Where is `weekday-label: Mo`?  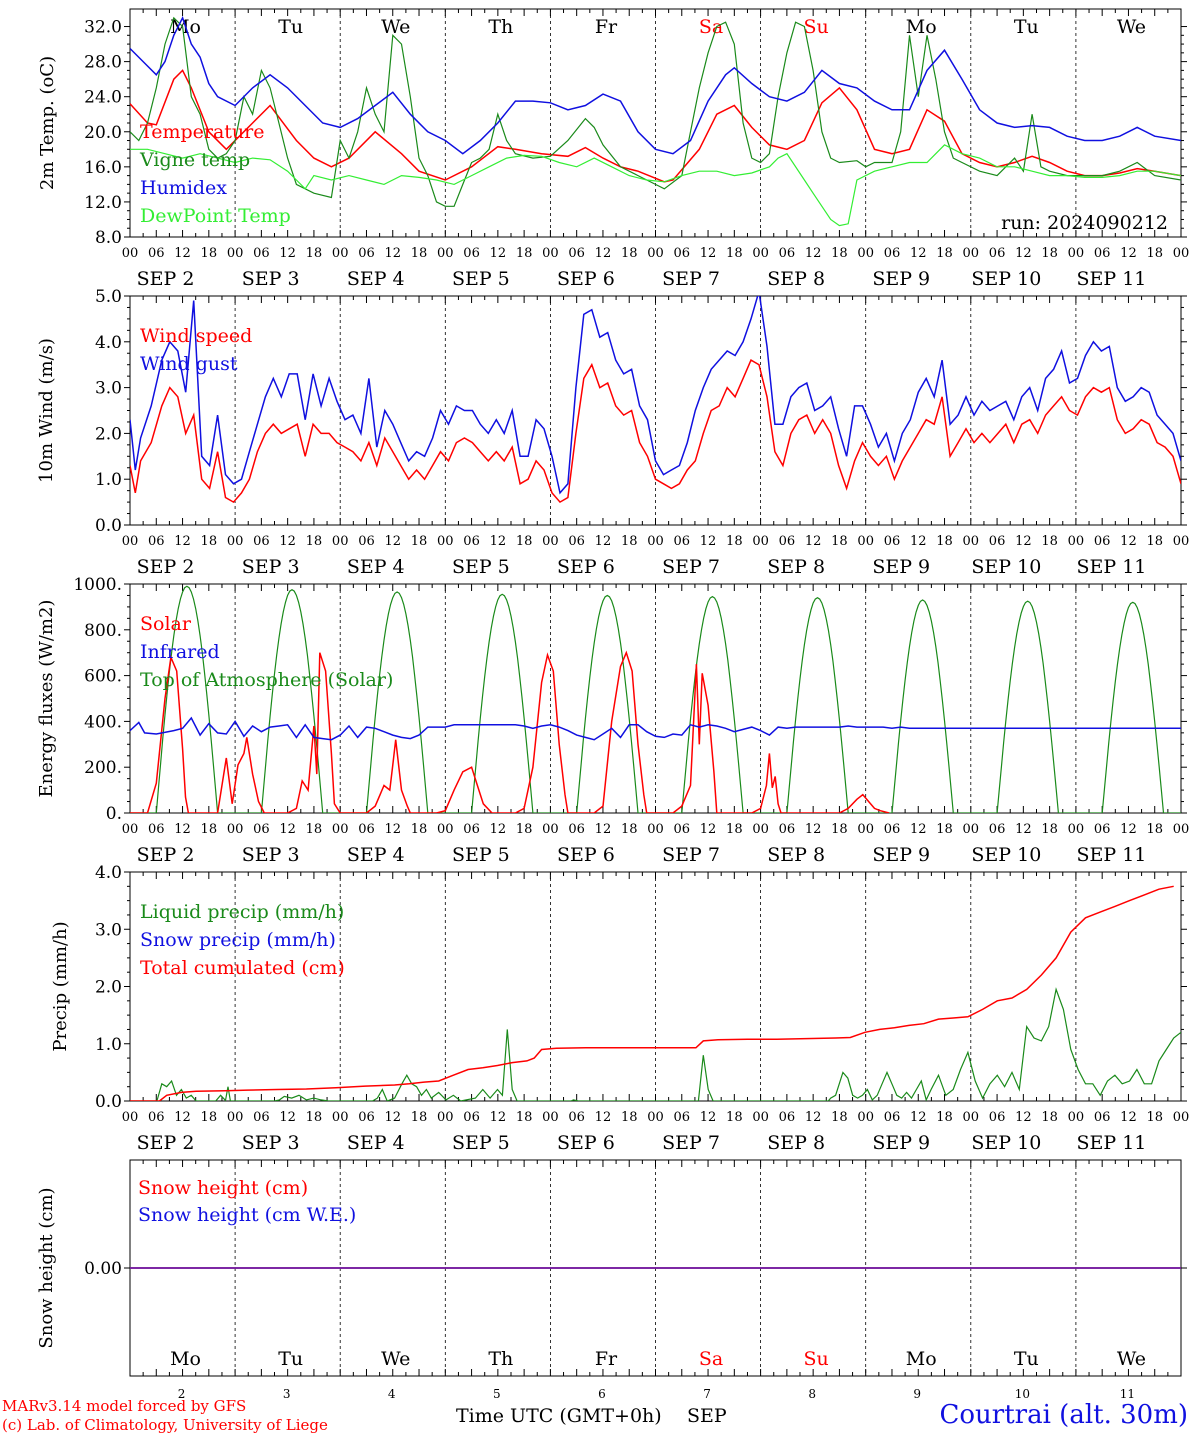 weekday-label: Mo is located at coordinates (185, 1359).